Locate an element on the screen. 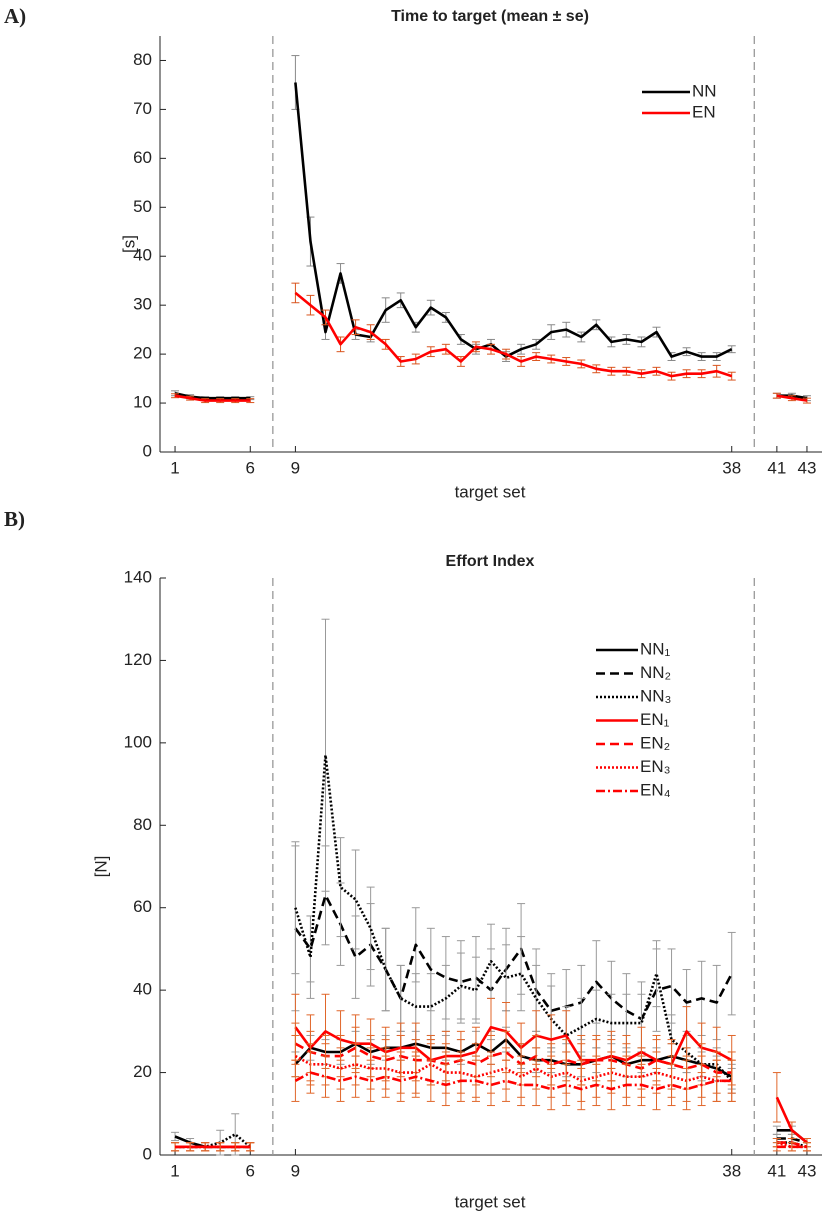 The width and height of the screenshot is (825, 1216). chart-title: Time to target (mean ± se) is located at coordinates (490, 16).